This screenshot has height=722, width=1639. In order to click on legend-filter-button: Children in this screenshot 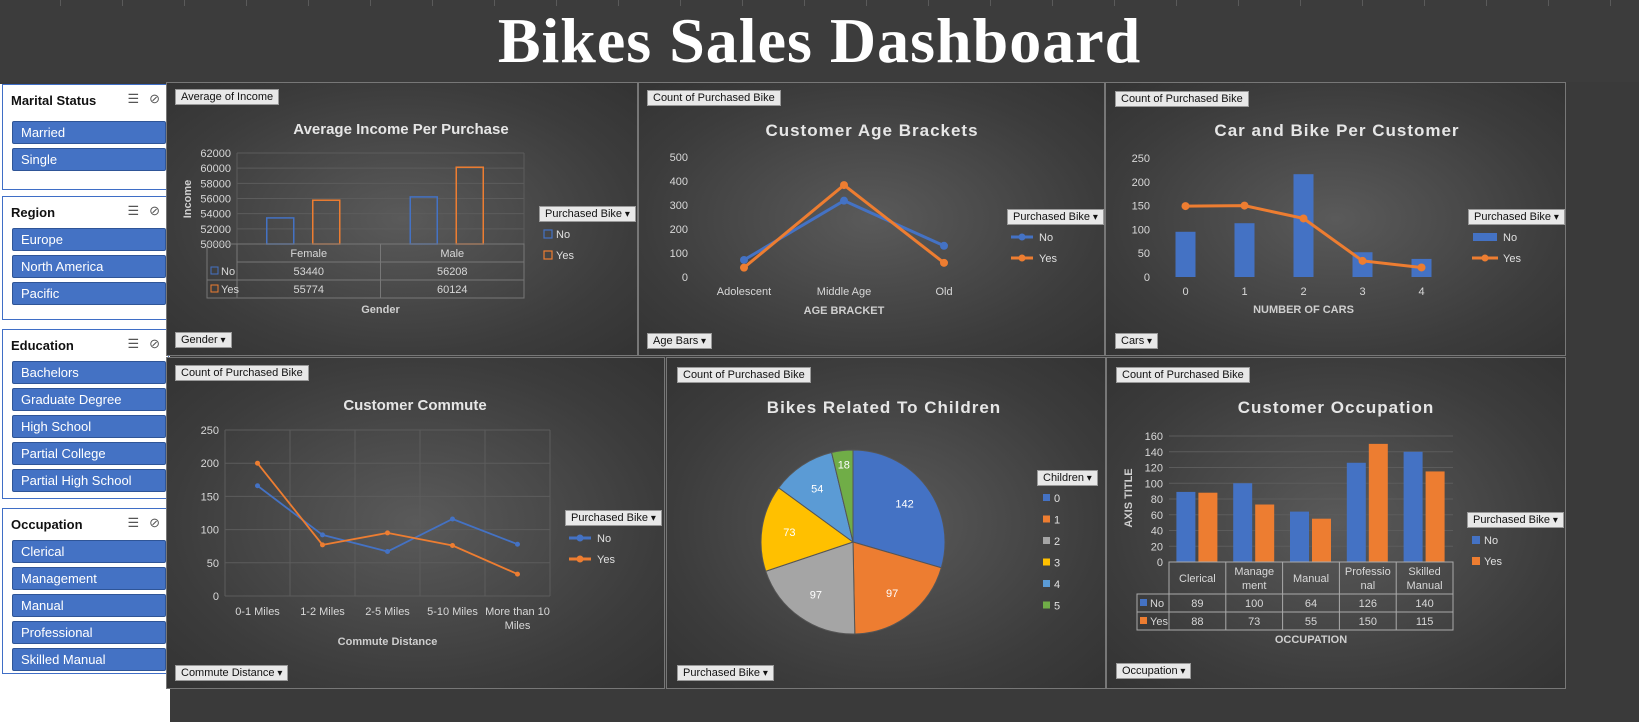, I will do `click(1067, 478)`.